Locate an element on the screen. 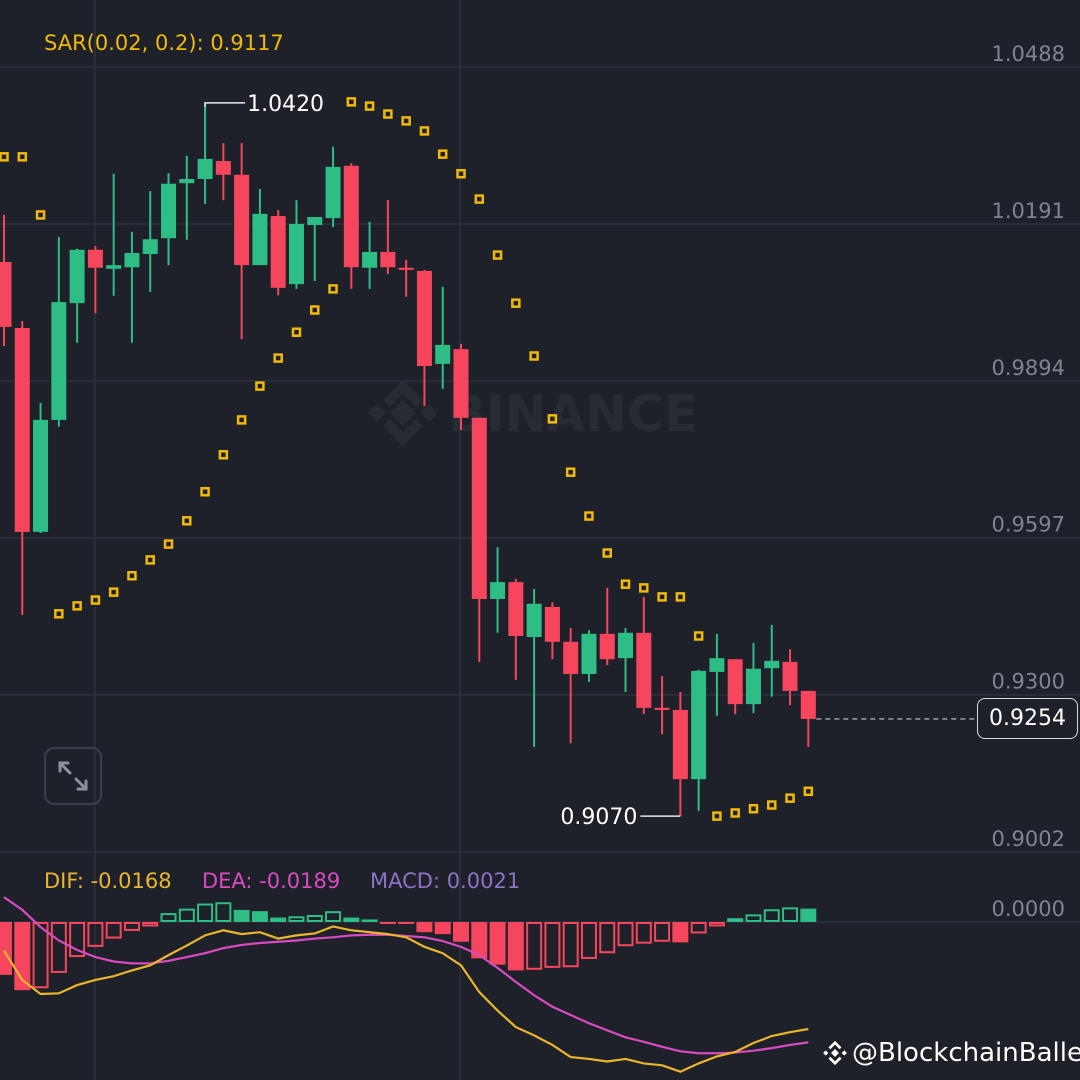 Image resolution: width=1080 pixels, height=1080 pixels. macd-lines is located at coordinates (406, 984).